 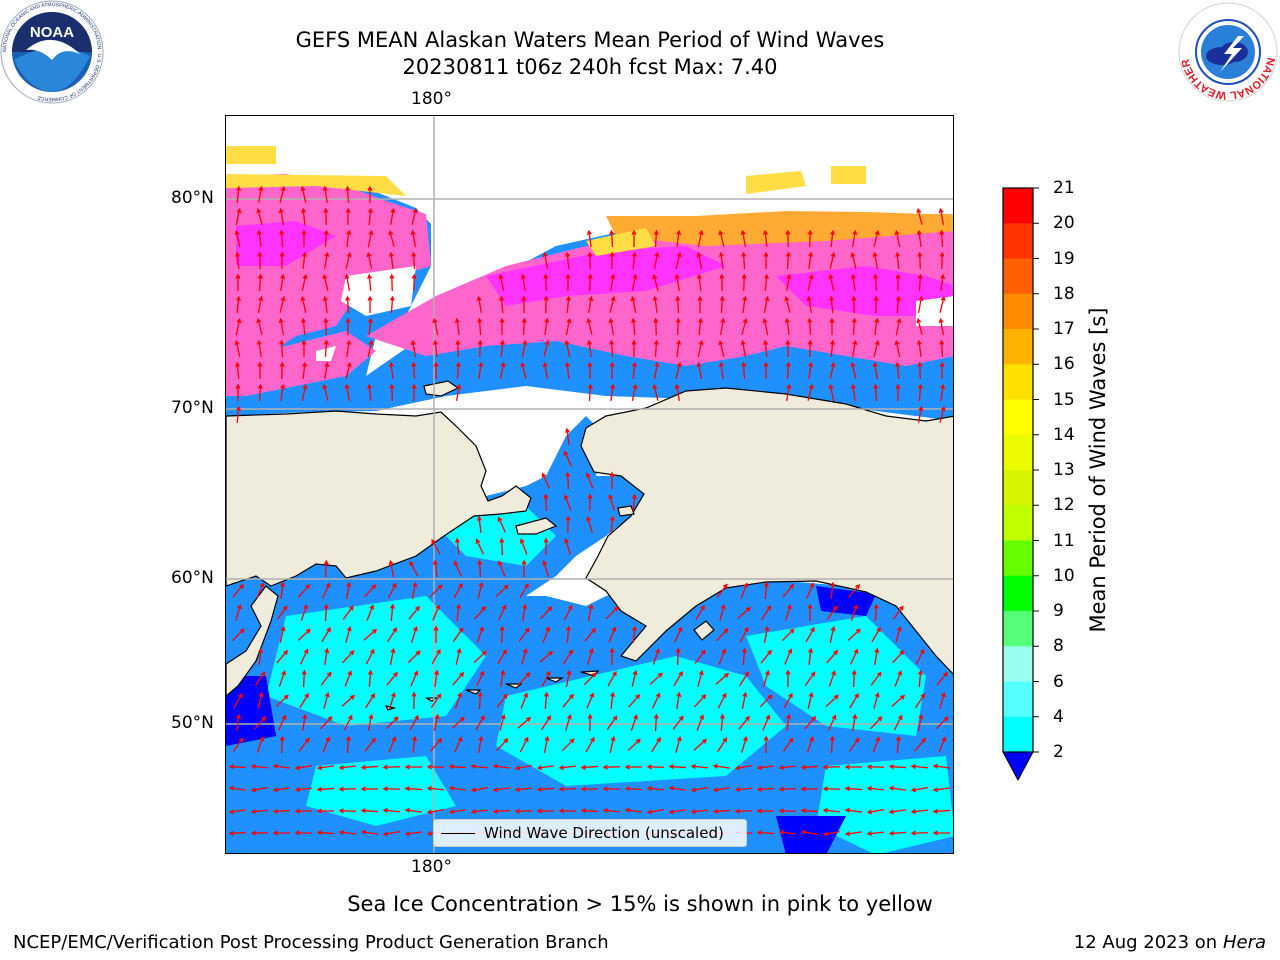 I want to click on colorbar-tick-label: 16, so click(x=1064, y=364).